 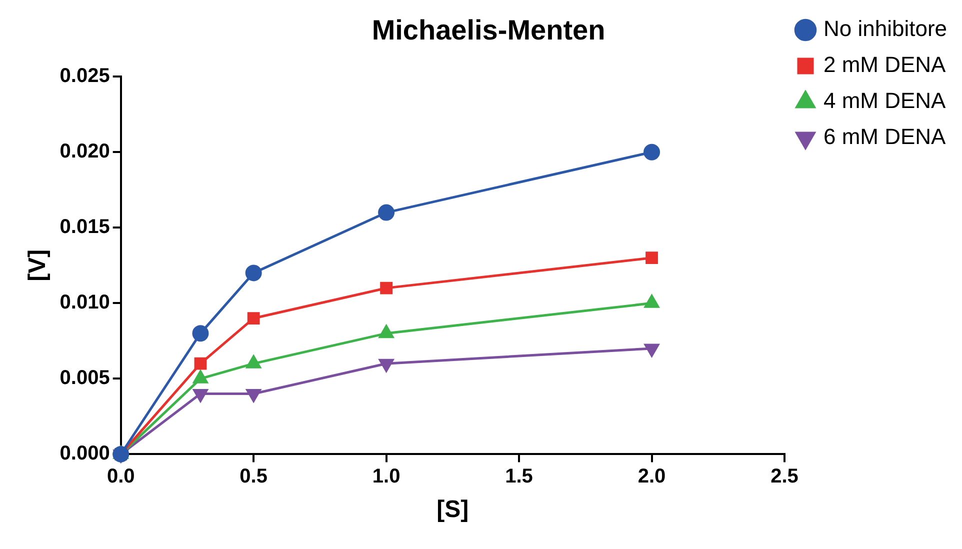 I want to click on y-tick-label: 0.005, so click(x=85, y=378).